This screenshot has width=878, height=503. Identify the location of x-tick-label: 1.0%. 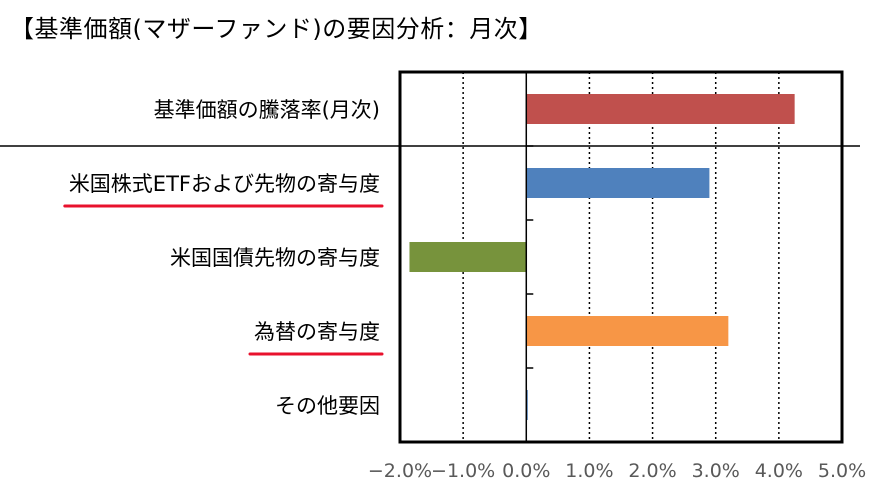
(589, 471).